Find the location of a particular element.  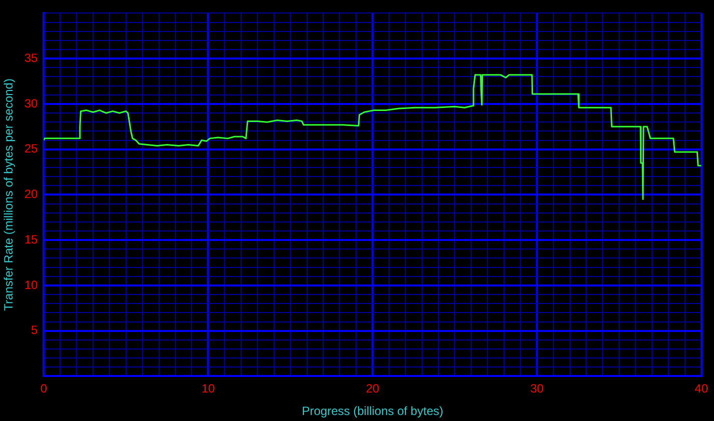

y-tick-label: 20 is located at coordinates (31, 194).